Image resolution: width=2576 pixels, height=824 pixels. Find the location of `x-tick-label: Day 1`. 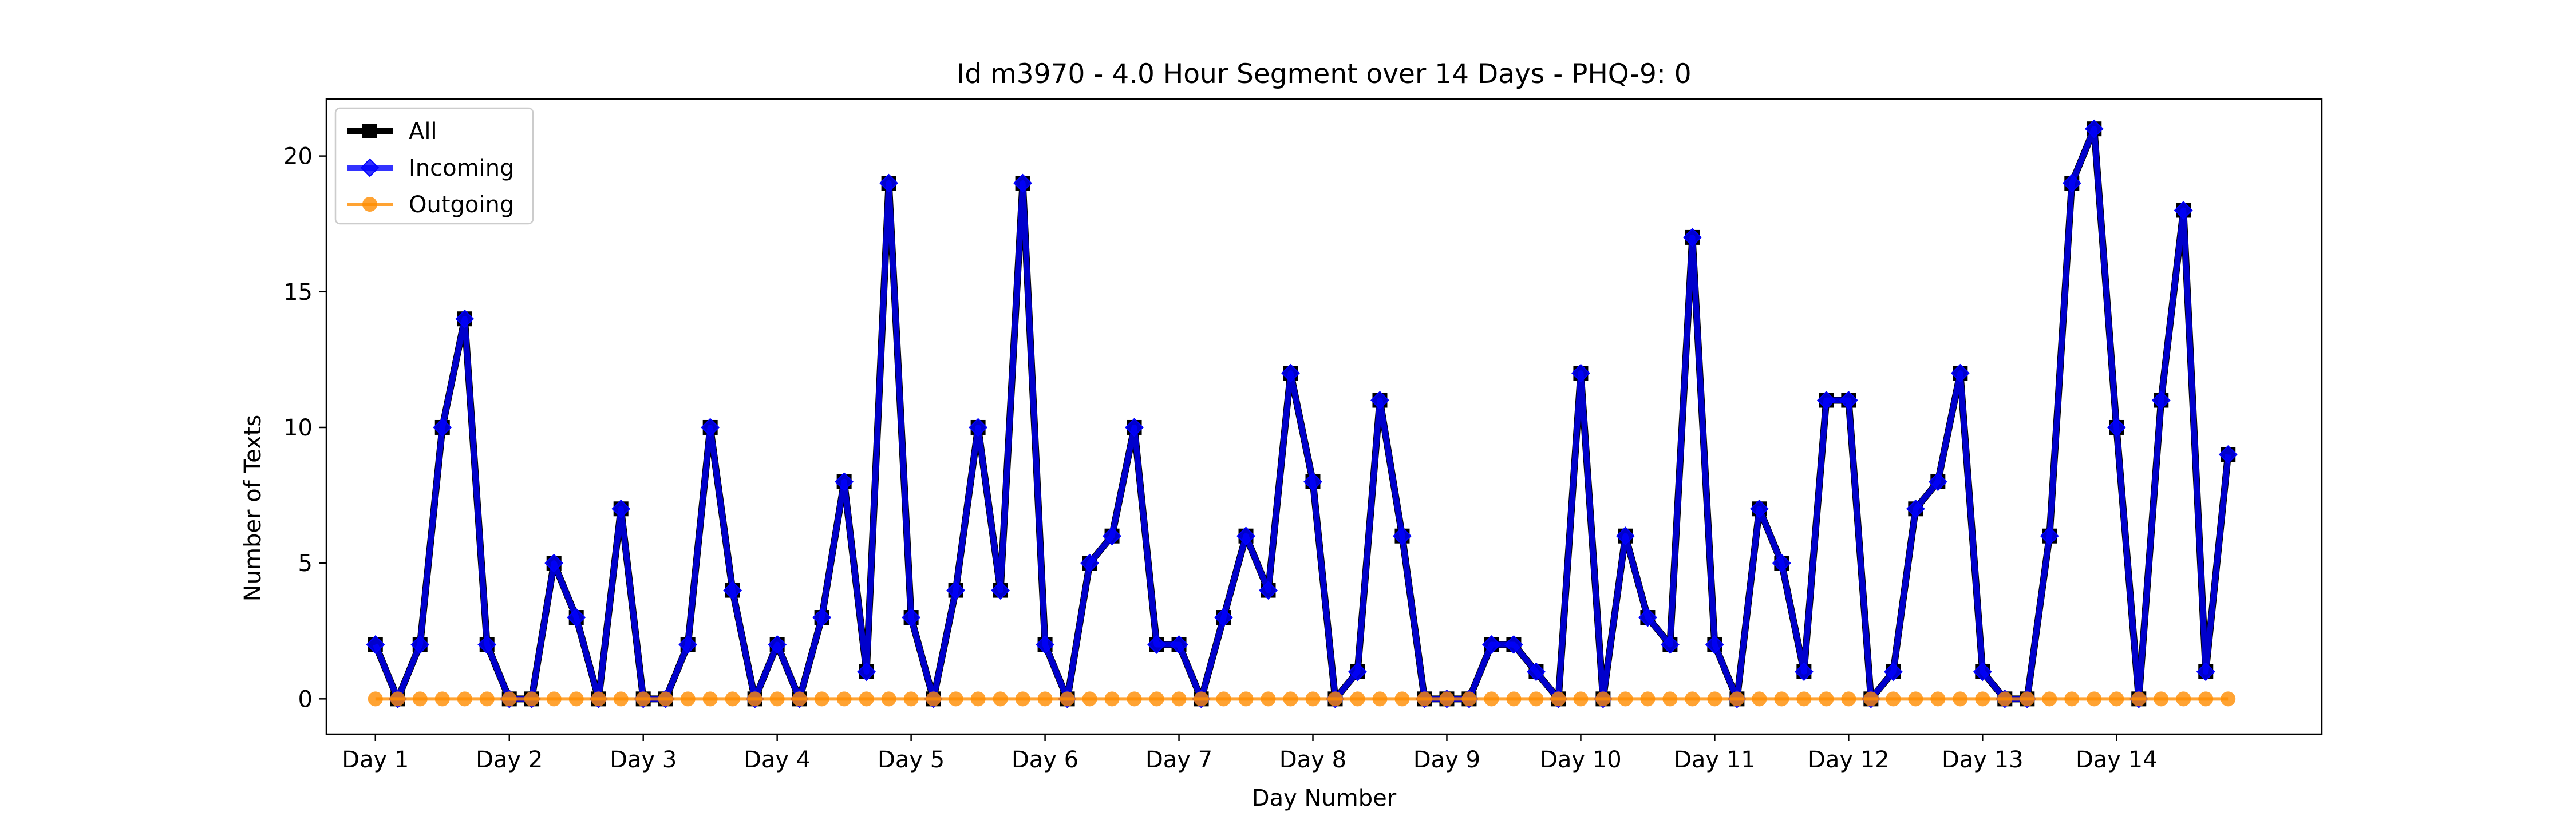

x-tick-label: Day 1 is located at coordinates (375, 760).